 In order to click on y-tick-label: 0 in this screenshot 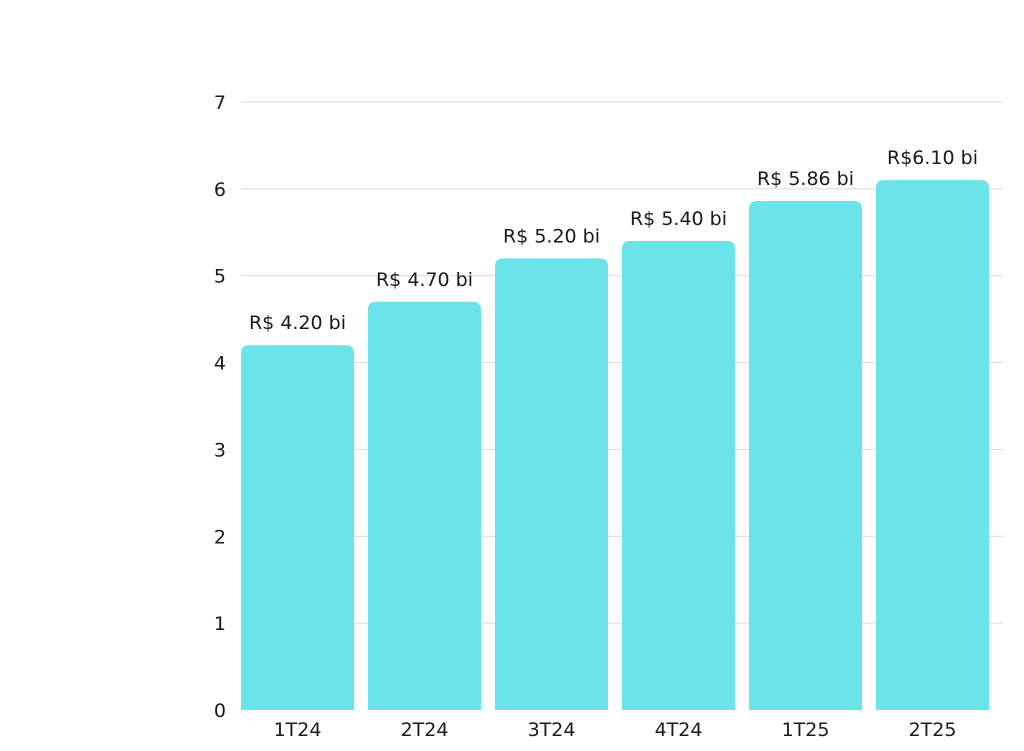, I will do `click(220, 711)`.